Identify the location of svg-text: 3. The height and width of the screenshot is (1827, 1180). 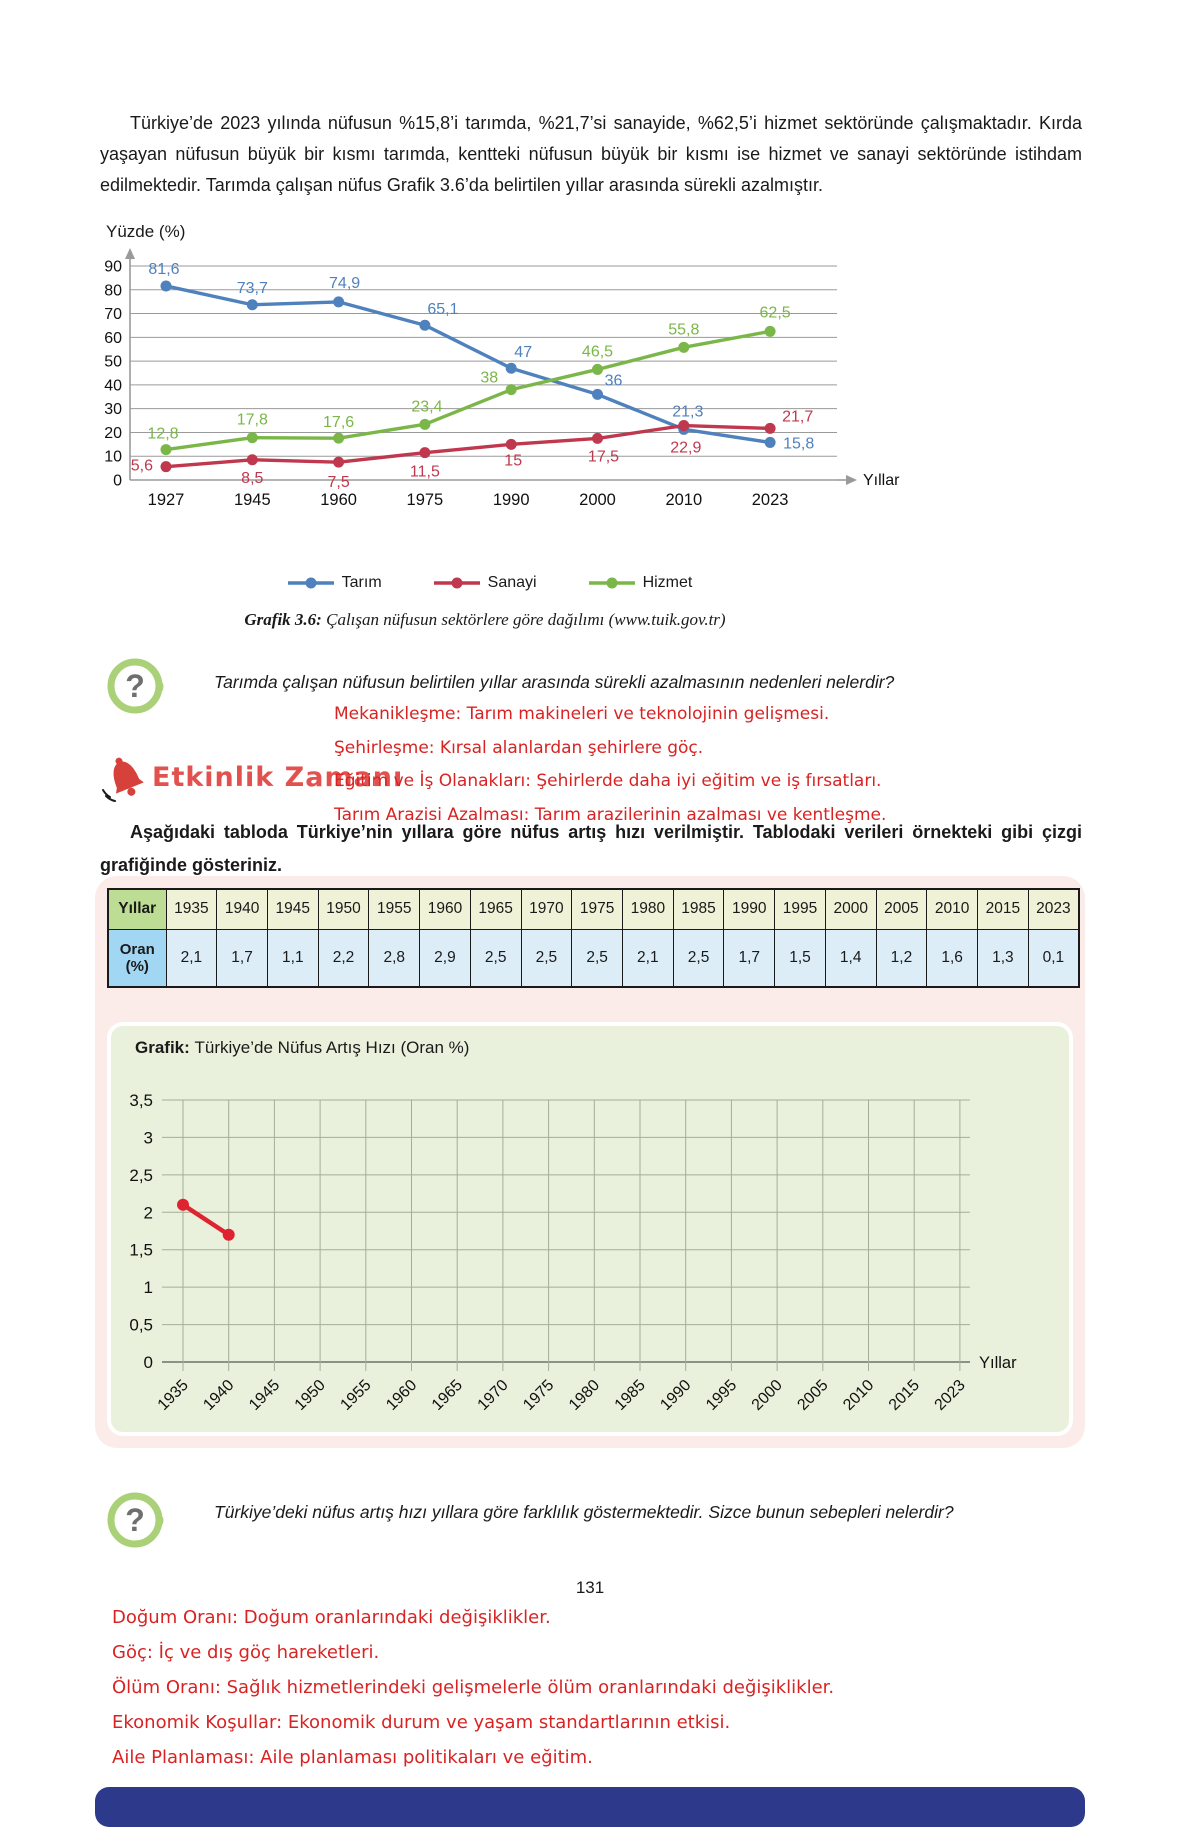
(148, 1137).